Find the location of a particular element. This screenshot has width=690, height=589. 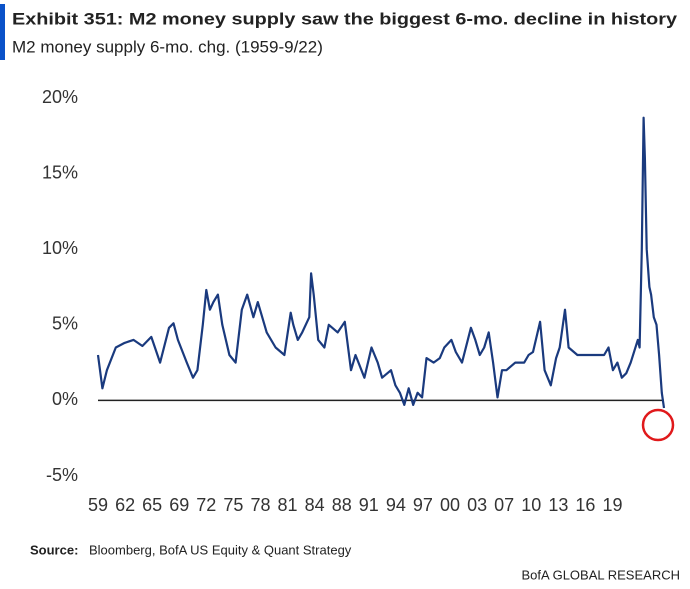

chart-subtitle: M2 money supply 6-mo. chg. (1959-9/22) is located at coordinates (167, 46).